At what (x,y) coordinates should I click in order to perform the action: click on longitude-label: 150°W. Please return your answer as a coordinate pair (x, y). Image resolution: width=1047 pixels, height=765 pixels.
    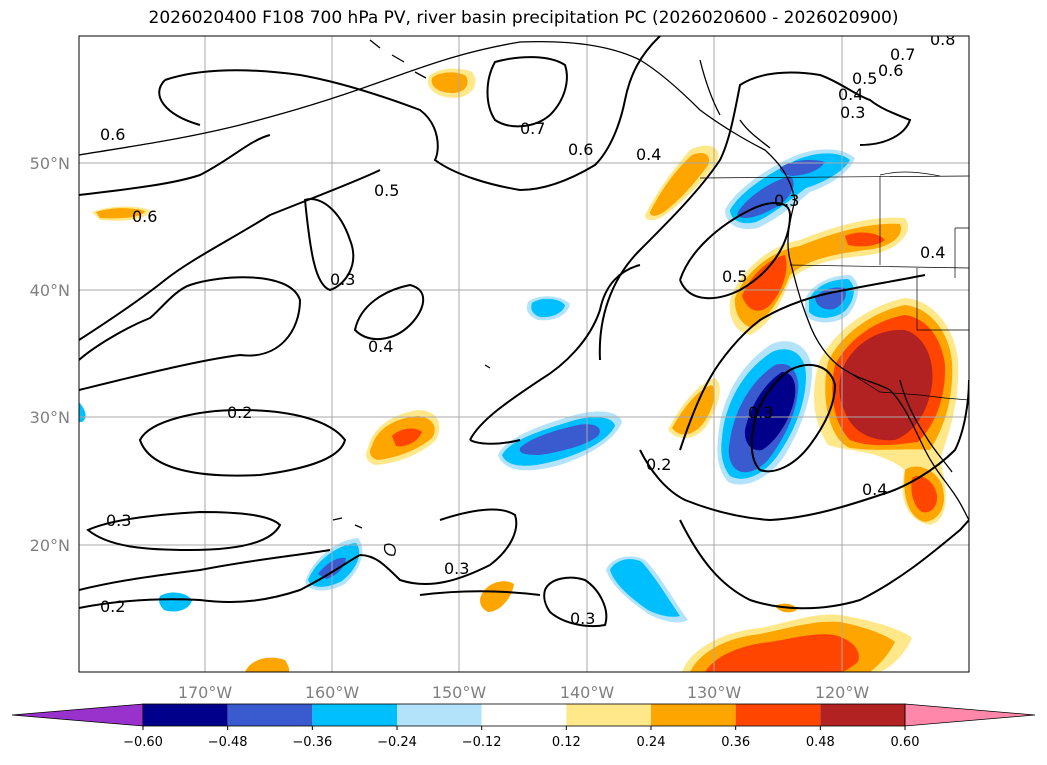
    Looking at the image, I should click on (459, 692).